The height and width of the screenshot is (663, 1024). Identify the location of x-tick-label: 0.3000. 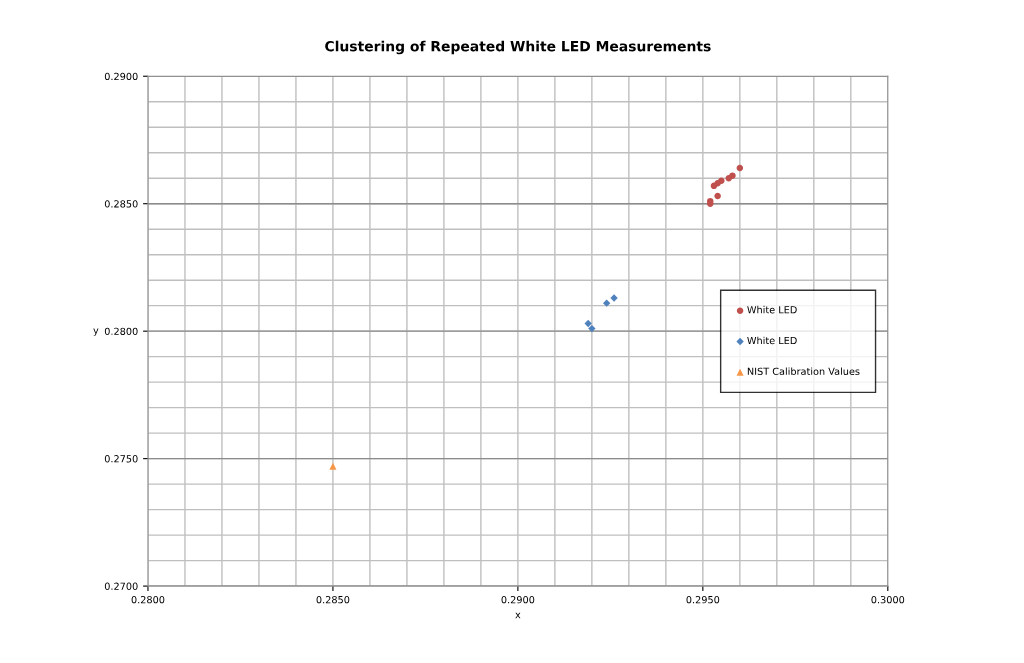
(888, 599).